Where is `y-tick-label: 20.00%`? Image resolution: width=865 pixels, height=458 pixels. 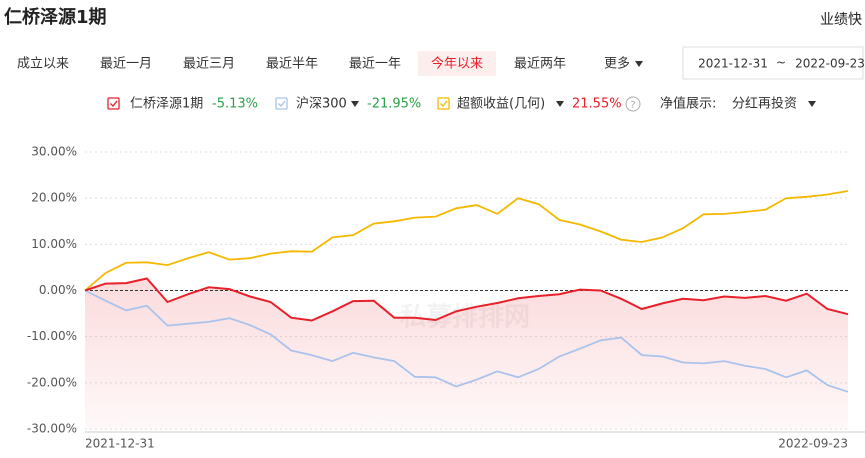
y-tick-label: 20.00% is located at coordinates (54, 198).